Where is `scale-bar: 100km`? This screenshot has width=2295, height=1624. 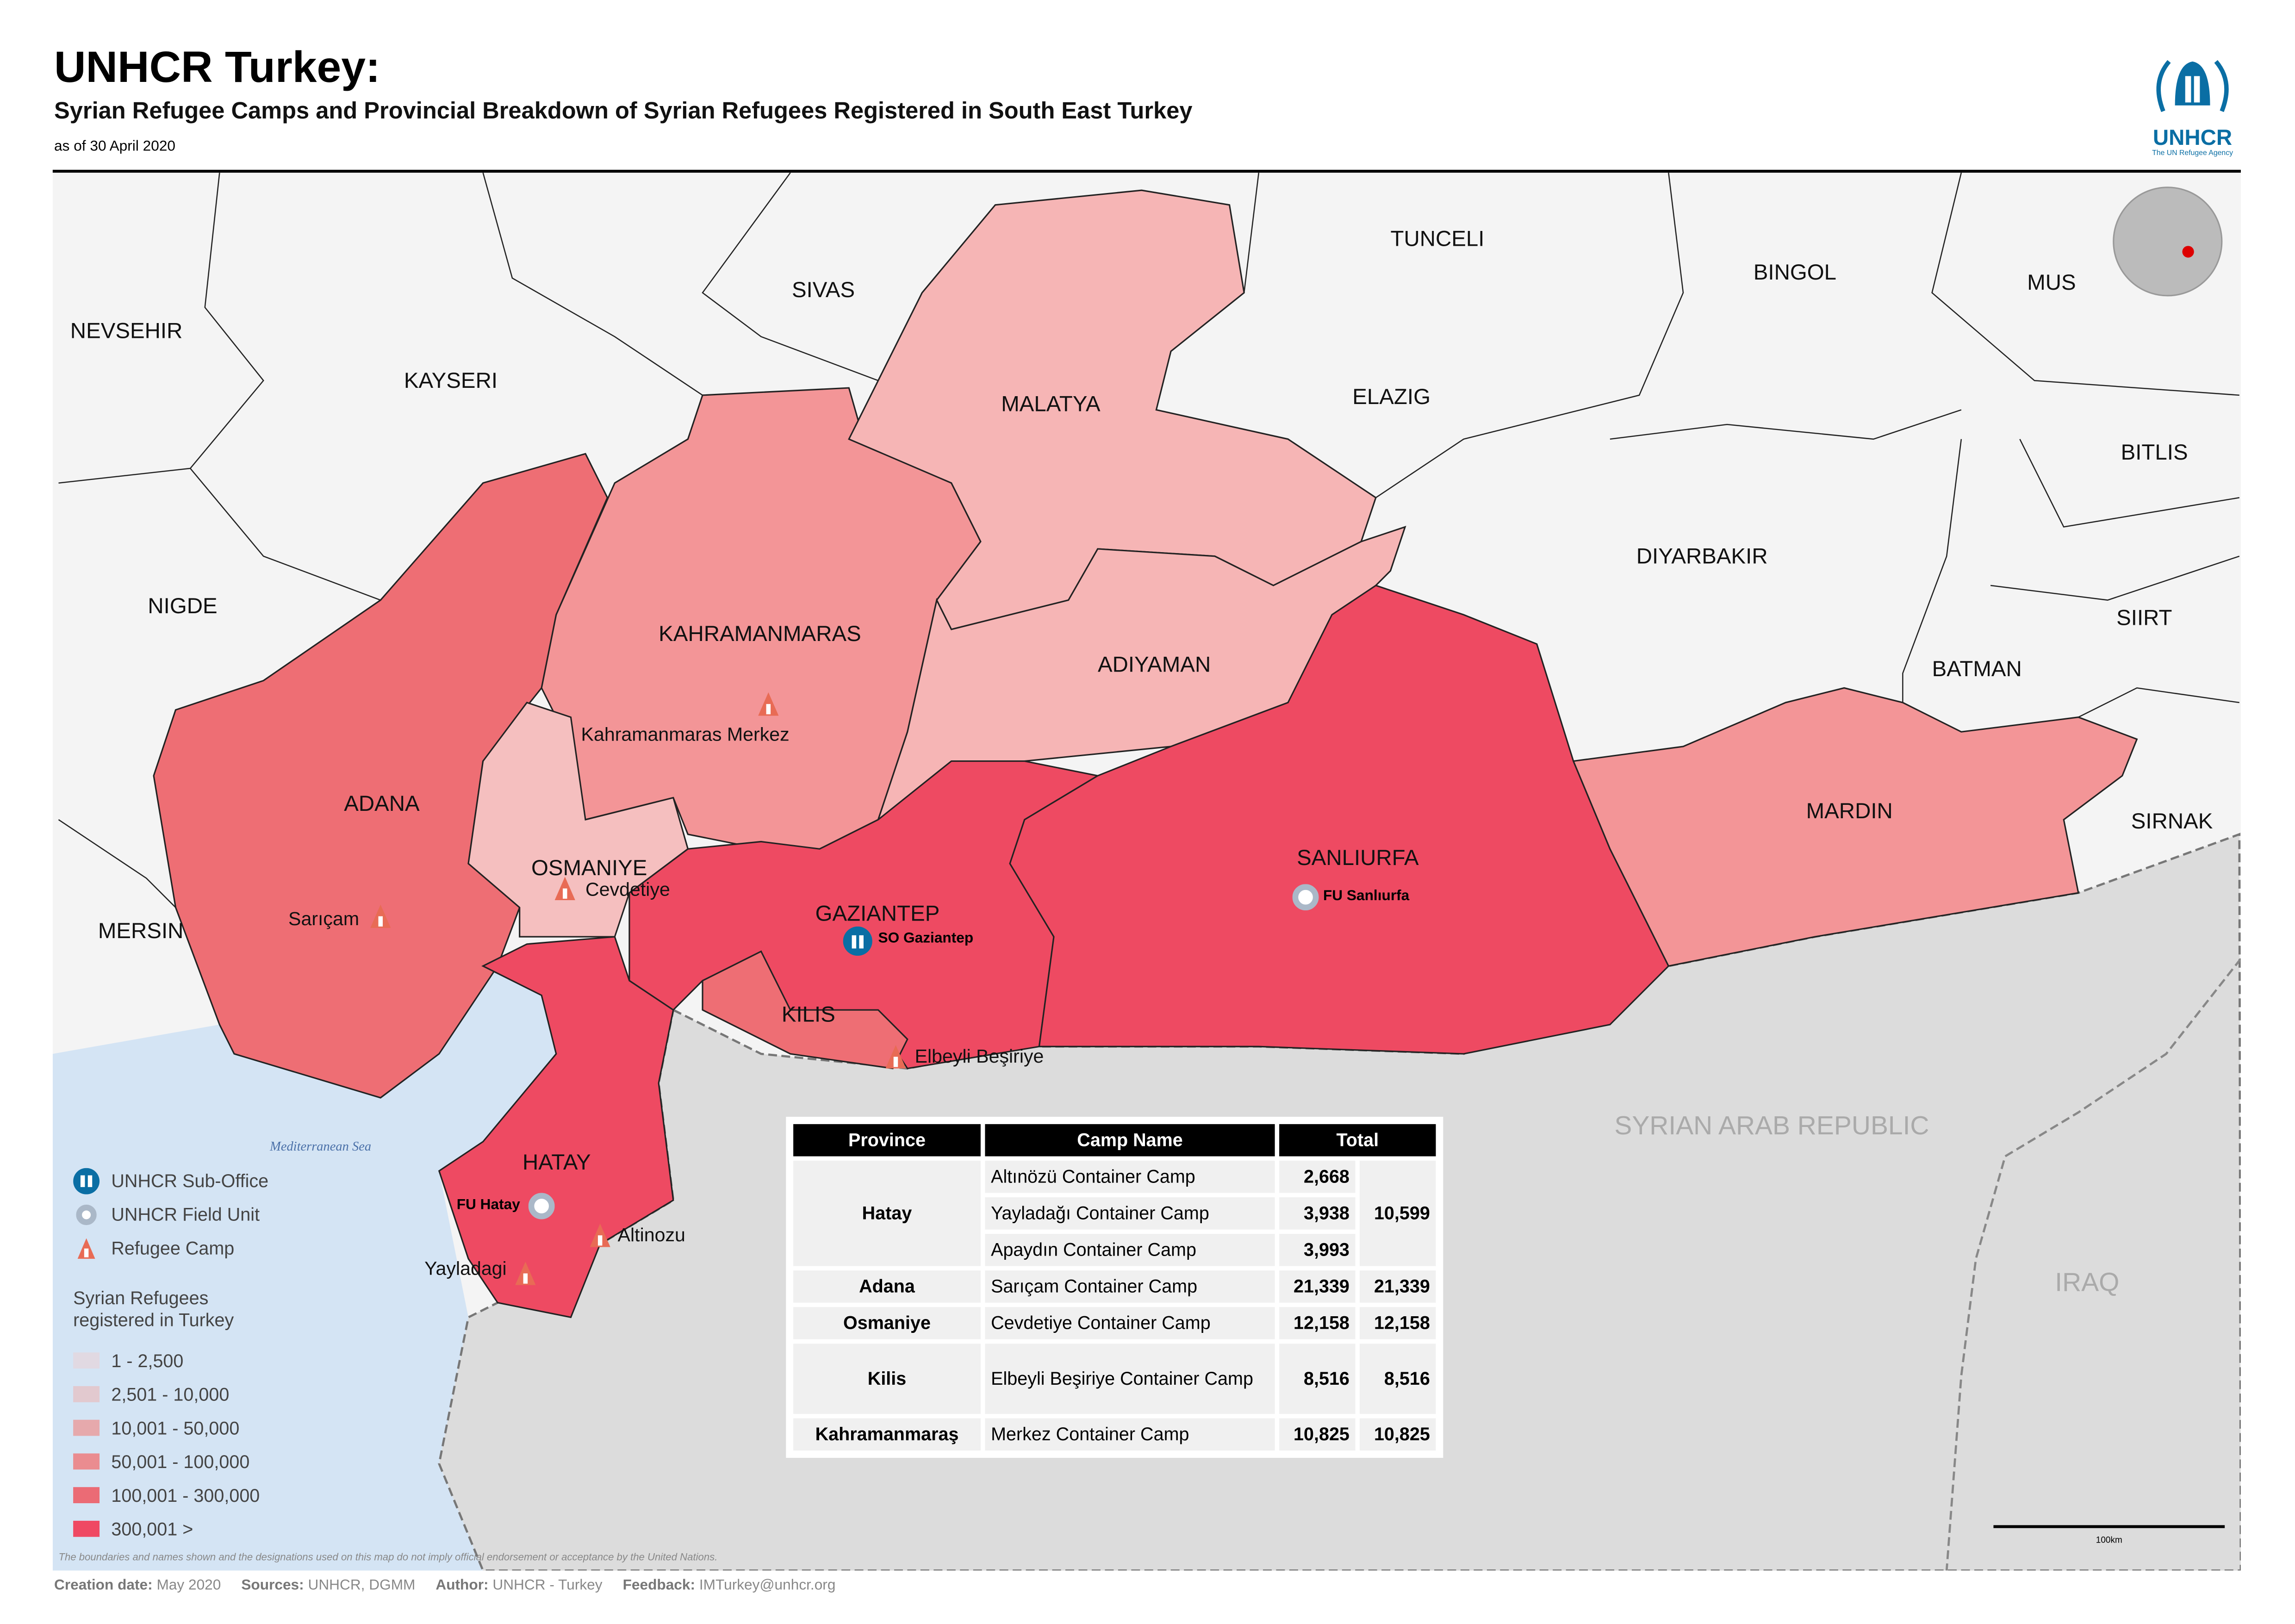 scale-bar: 100km is located at coordinates (2109, 1535).